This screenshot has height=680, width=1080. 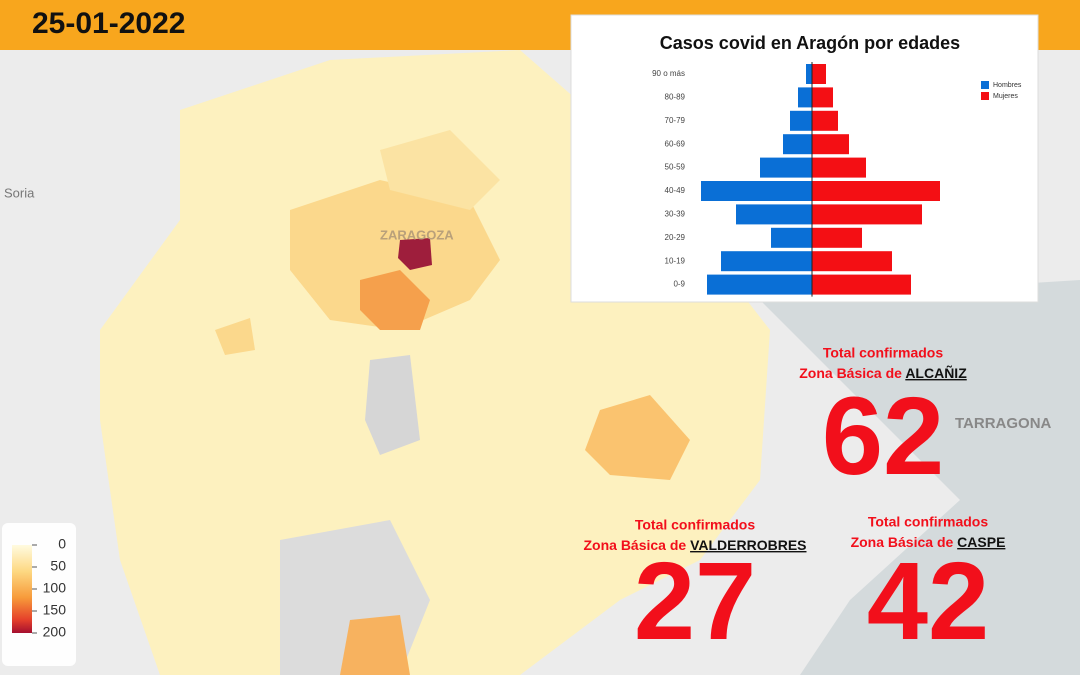 What do you see at coordinates (928, 601) in the screenshot?
I see `callout-total: 42` at bounding box center [928, 601].